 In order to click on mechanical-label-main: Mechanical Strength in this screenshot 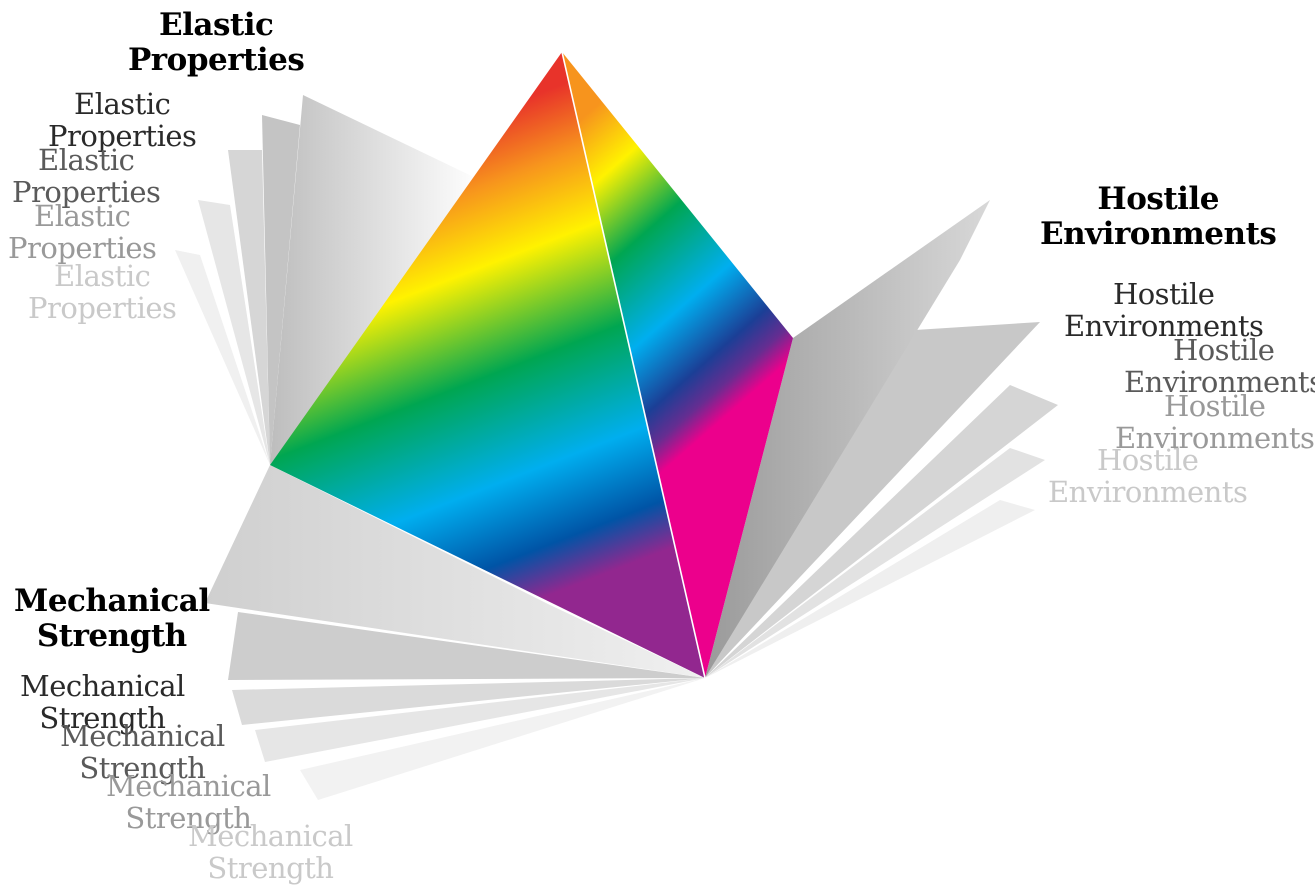, I will do `click(112, 618)`.